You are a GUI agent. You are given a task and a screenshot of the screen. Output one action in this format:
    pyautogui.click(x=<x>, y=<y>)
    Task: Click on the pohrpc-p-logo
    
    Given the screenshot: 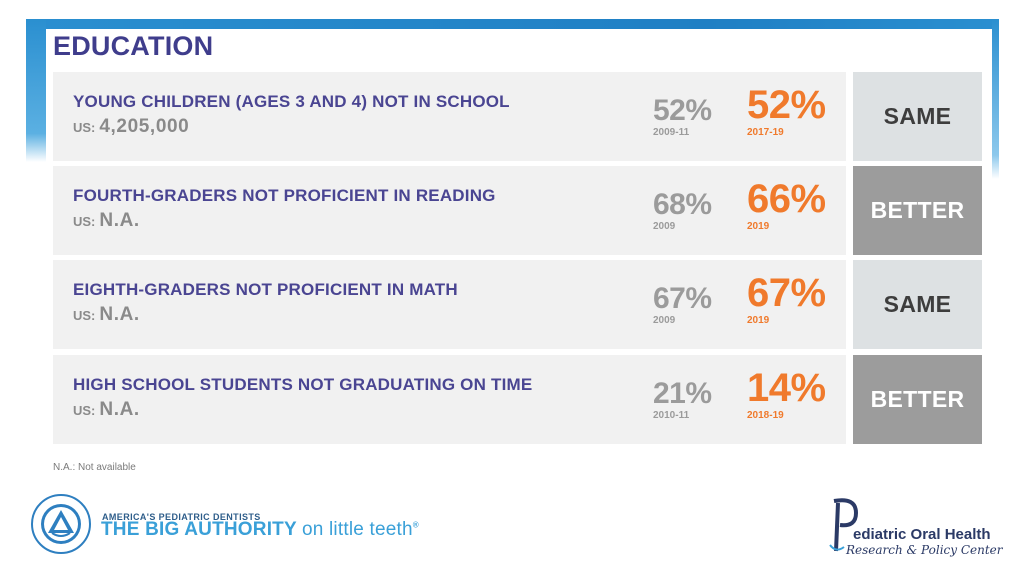 What is the action you would take?
    pyautogui.click(x=844, y=525)
    